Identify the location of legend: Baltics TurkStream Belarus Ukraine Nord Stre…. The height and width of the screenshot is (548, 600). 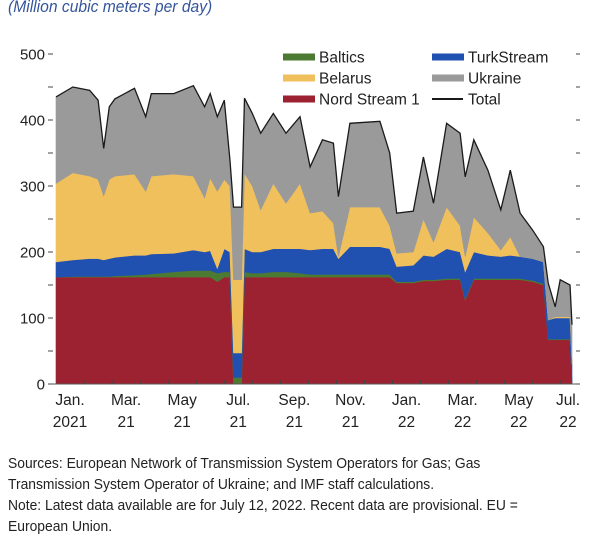
(415, 79).